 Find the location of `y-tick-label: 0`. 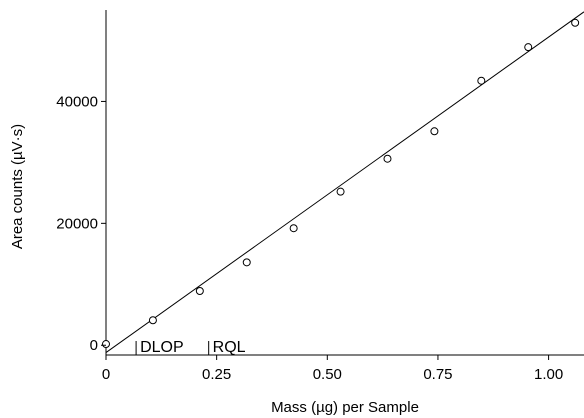

y-tick-label: 0 is located at coordinates (94, 345).